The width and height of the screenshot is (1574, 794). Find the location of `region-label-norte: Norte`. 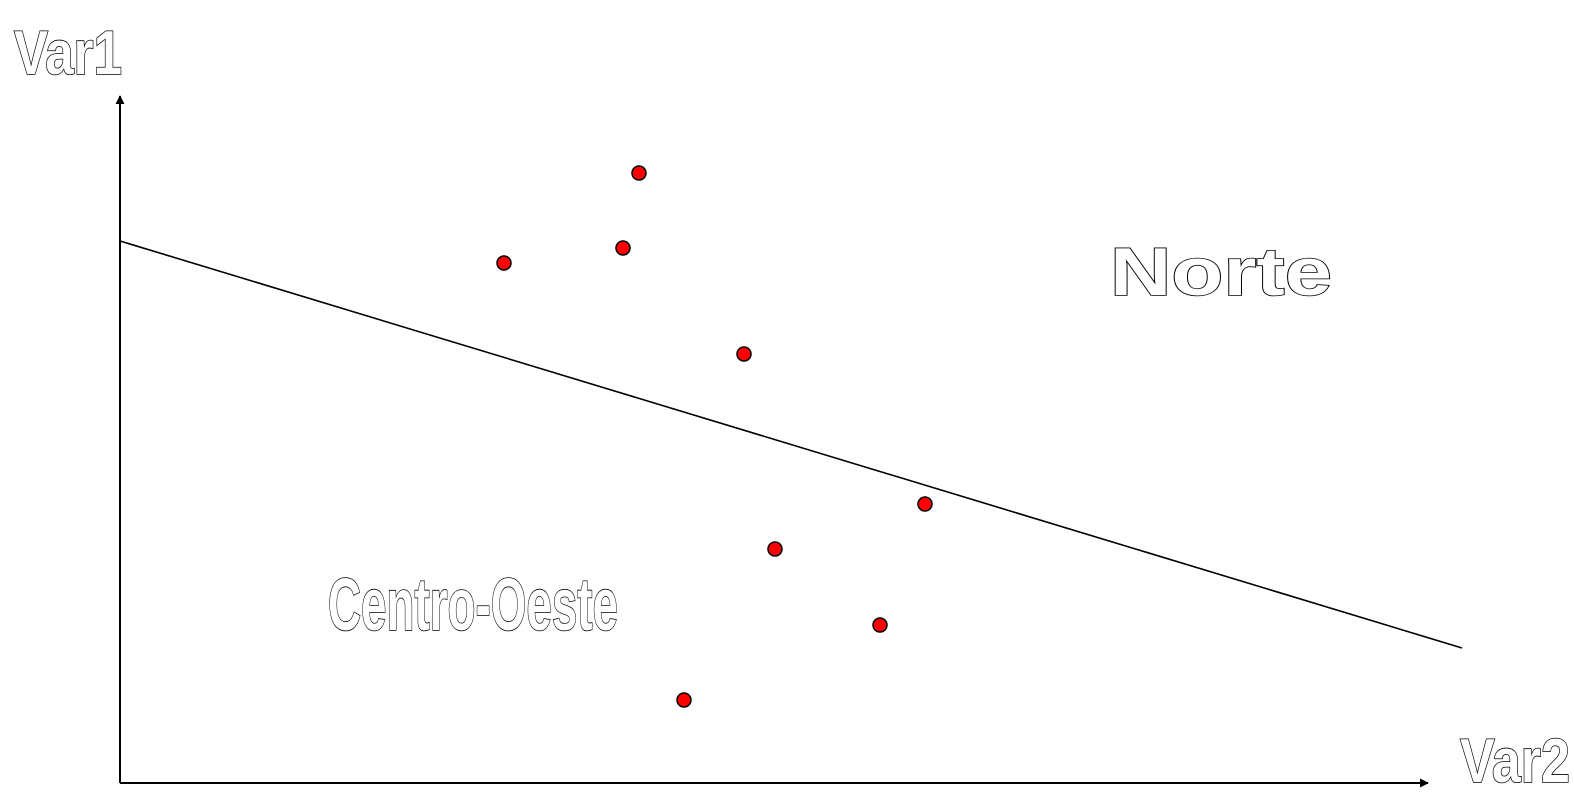

region-label-norte: Norte is located at coordinates (1221, 272).